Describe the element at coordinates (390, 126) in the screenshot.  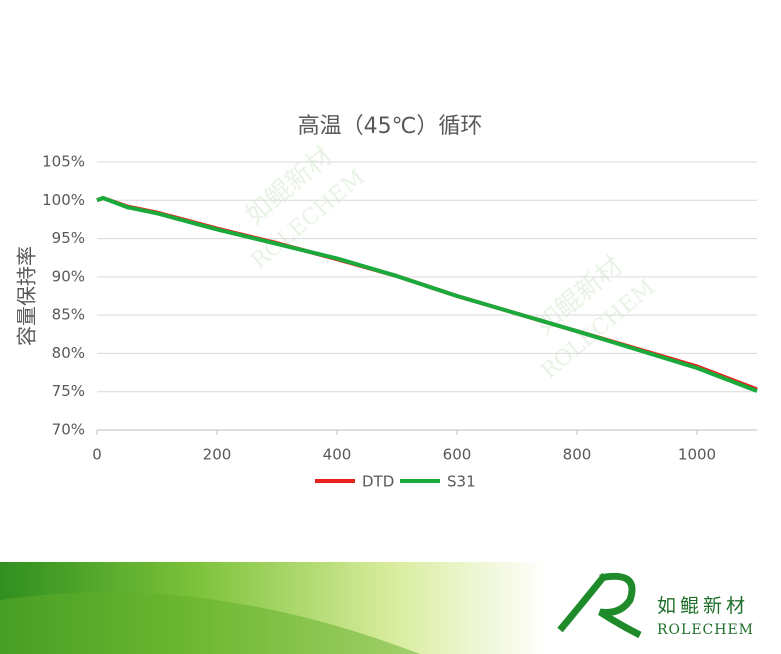
I see `chart-title: 高温（45℃）循环` at that location.